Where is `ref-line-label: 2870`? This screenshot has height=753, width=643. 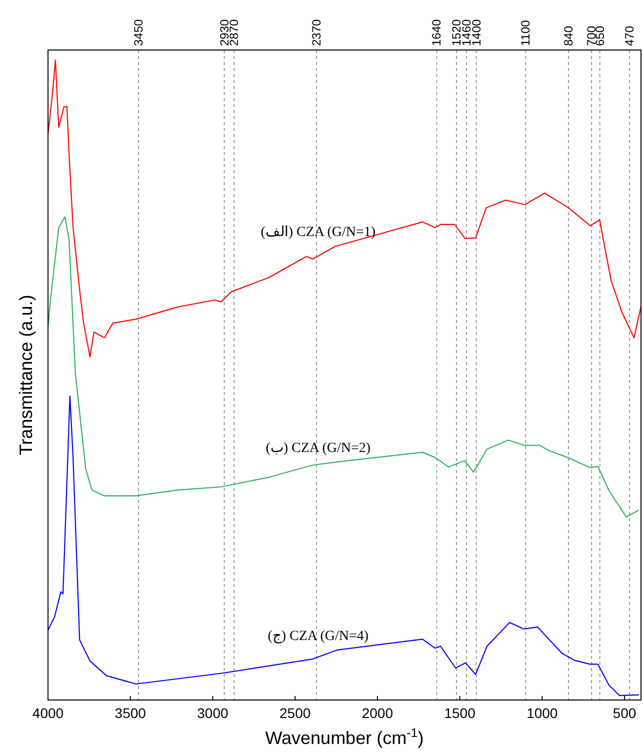 ref-line-label: 2870 is located at coordinates (234, 32).